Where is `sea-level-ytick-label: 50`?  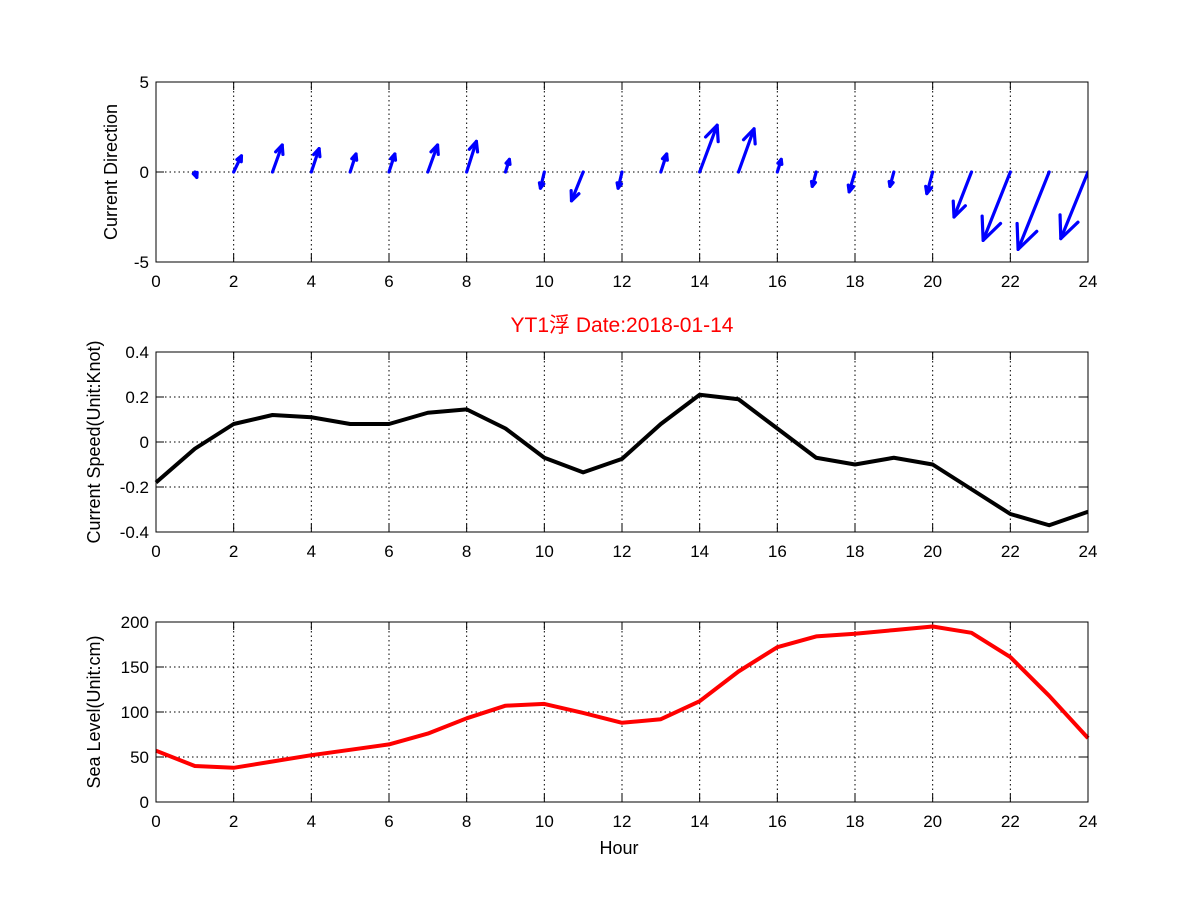
sea-level-ytick-label: 50 is located at coordinates (139, 757).